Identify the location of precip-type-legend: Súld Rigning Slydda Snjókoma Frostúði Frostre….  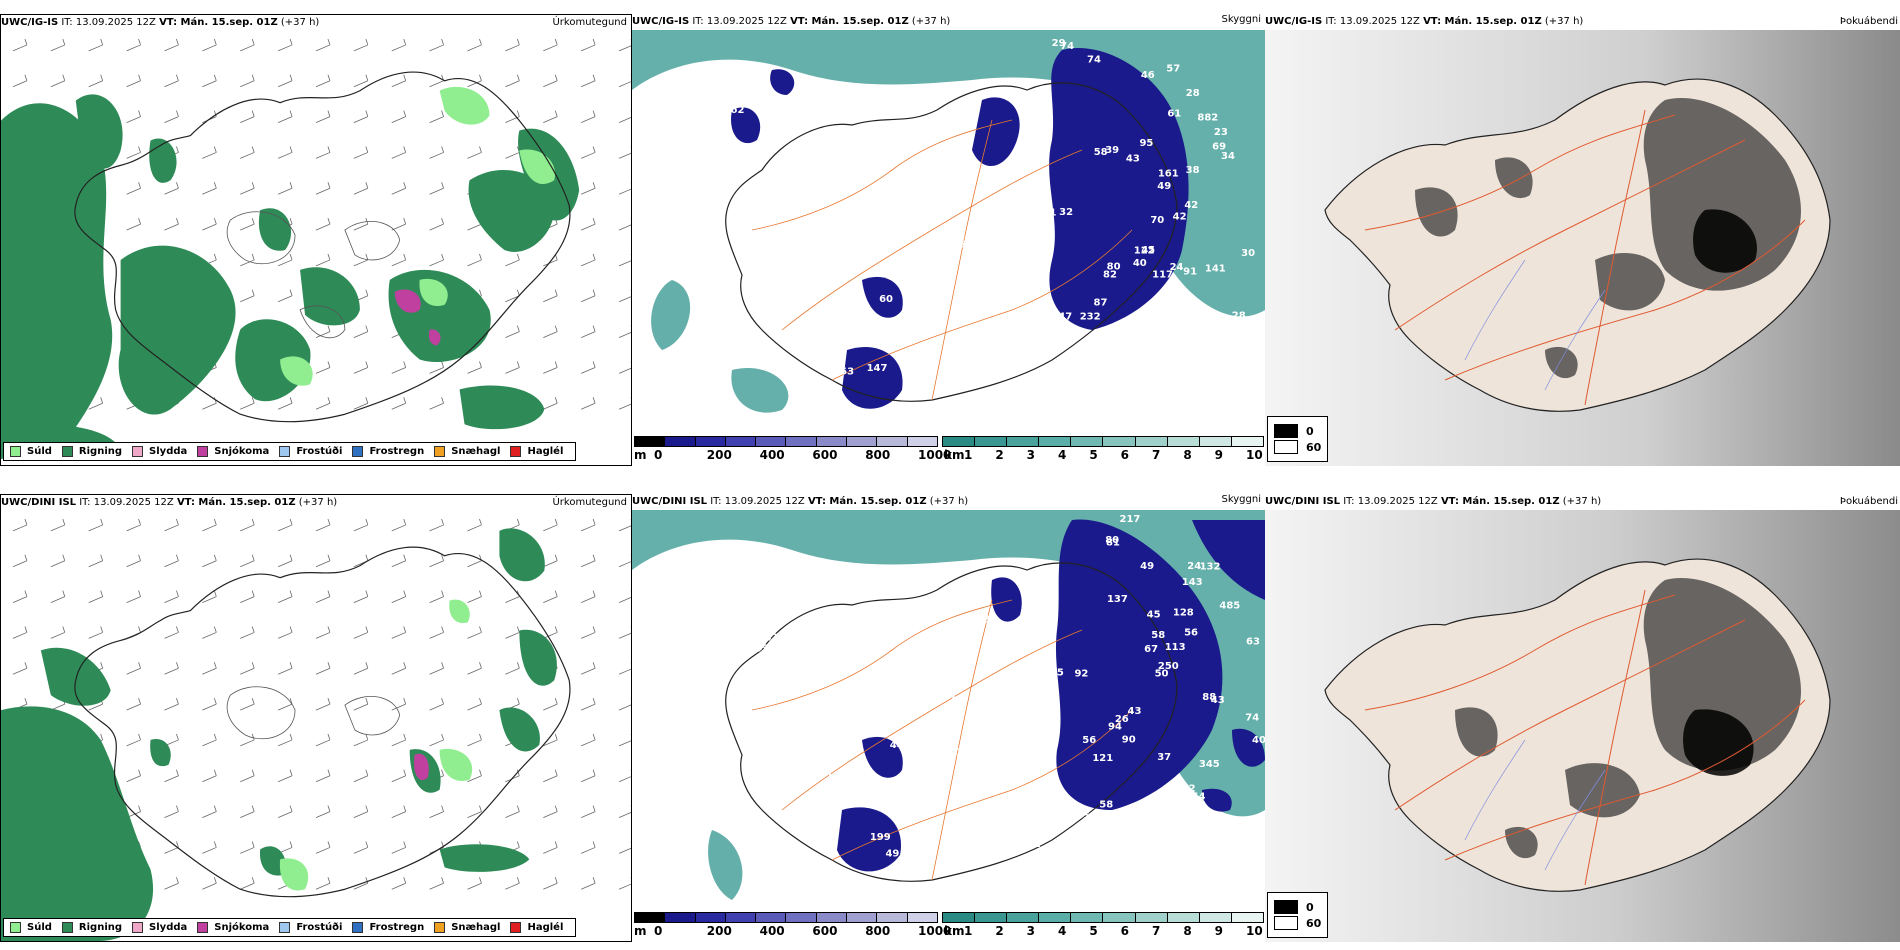
(290, 451).